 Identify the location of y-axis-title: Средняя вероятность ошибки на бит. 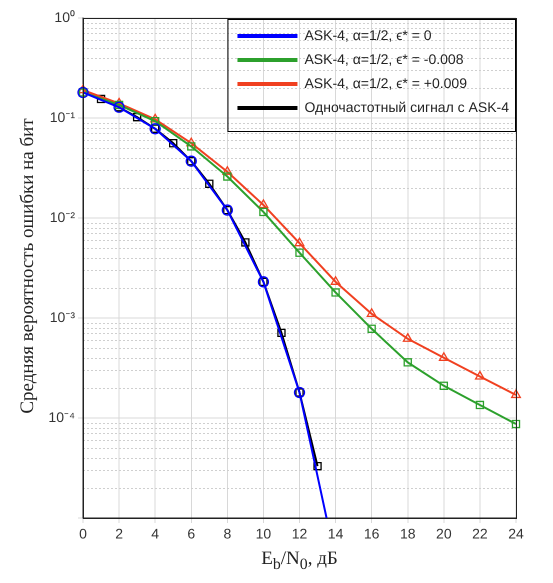
(28, 266).